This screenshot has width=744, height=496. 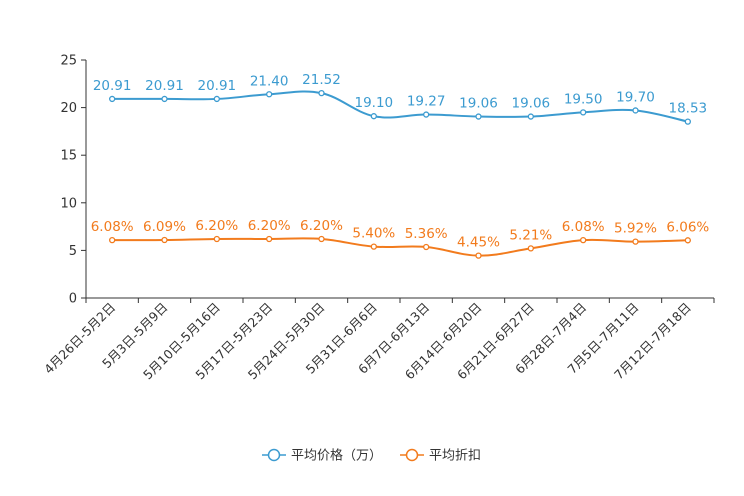 What do you see at coordinates (635, 229) in the screenshot?
I see `data-label: 5.92%` at bounding box center [635, 229].